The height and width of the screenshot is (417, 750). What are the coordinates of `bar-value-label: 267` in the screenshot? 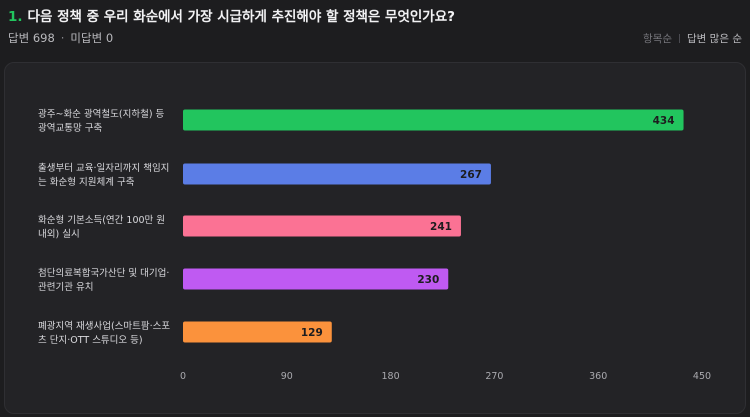 It's located at (471, 175).